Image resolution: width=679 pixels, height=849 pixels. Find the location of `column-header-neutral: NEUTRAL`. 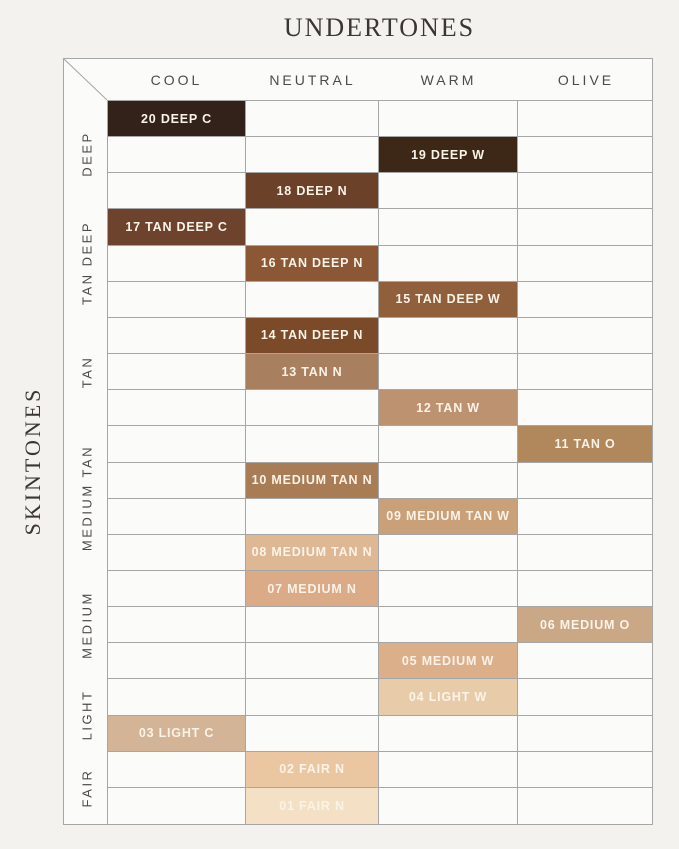

column-header-neutral: NEUTRAL is located at coordinates (312, 79).